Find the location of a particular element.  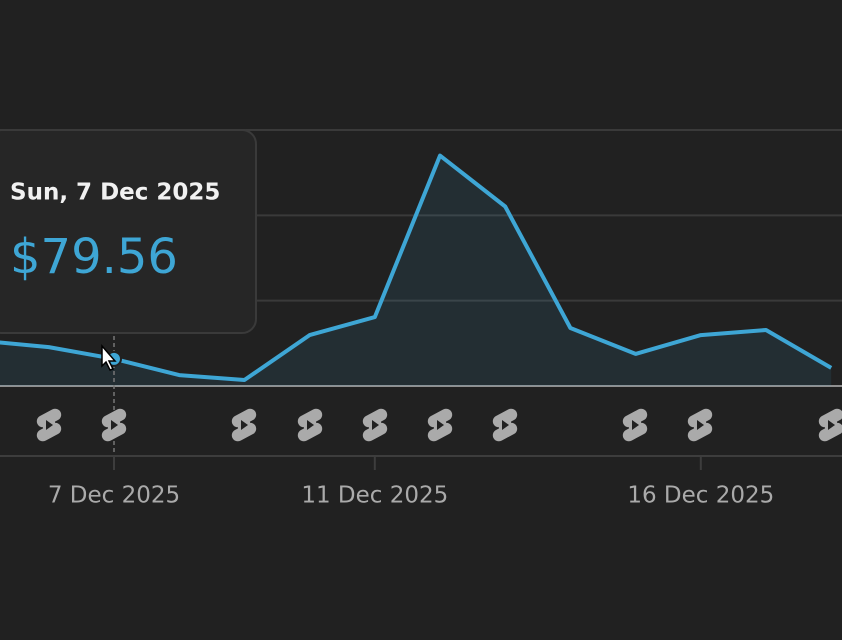

mouse-cursor is located at coordinates (109, 357).